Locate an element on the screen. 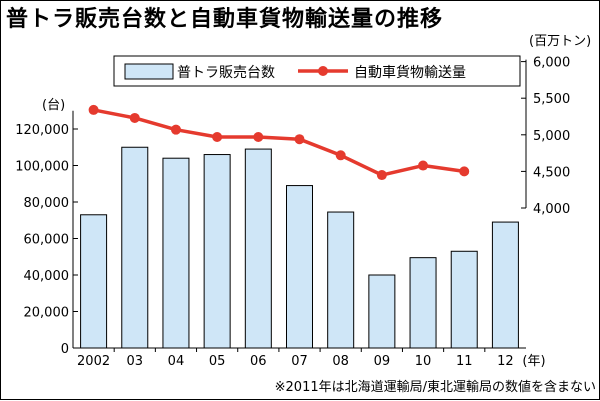 The height and width of the screenshot is (401, 600). x-axis-tick-label: 06 is located at coordinates (258, 361).